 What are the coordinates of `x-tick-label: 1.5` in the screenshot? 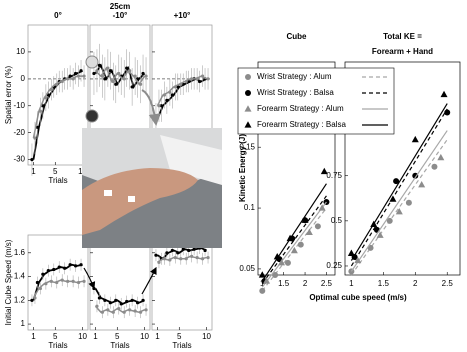 It's located at (384, 283).